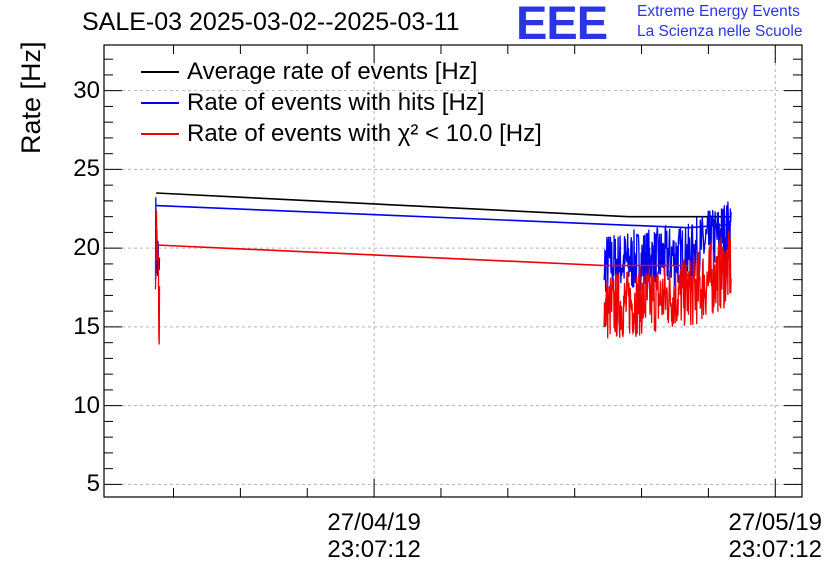 The image size is (836, 572). What do you see at coordinates (364, 133) in the screenshot?
I see `legend-label-chi2: Rate of events with χ² < 10.0 [Hz]` at bounding box center [364, 133].